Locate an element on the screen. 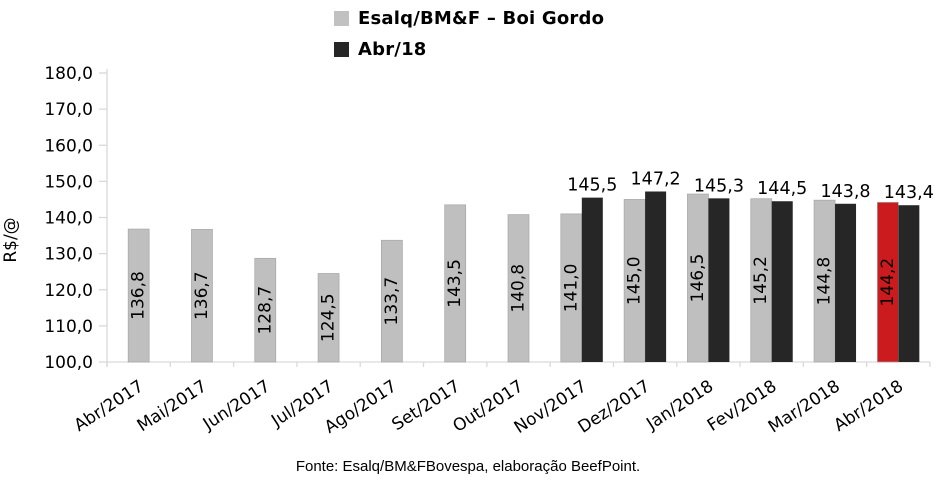 The height and width of the screenshot is (483, 936). bar-value-label: 146,5 is located at coordinates (698, 278).